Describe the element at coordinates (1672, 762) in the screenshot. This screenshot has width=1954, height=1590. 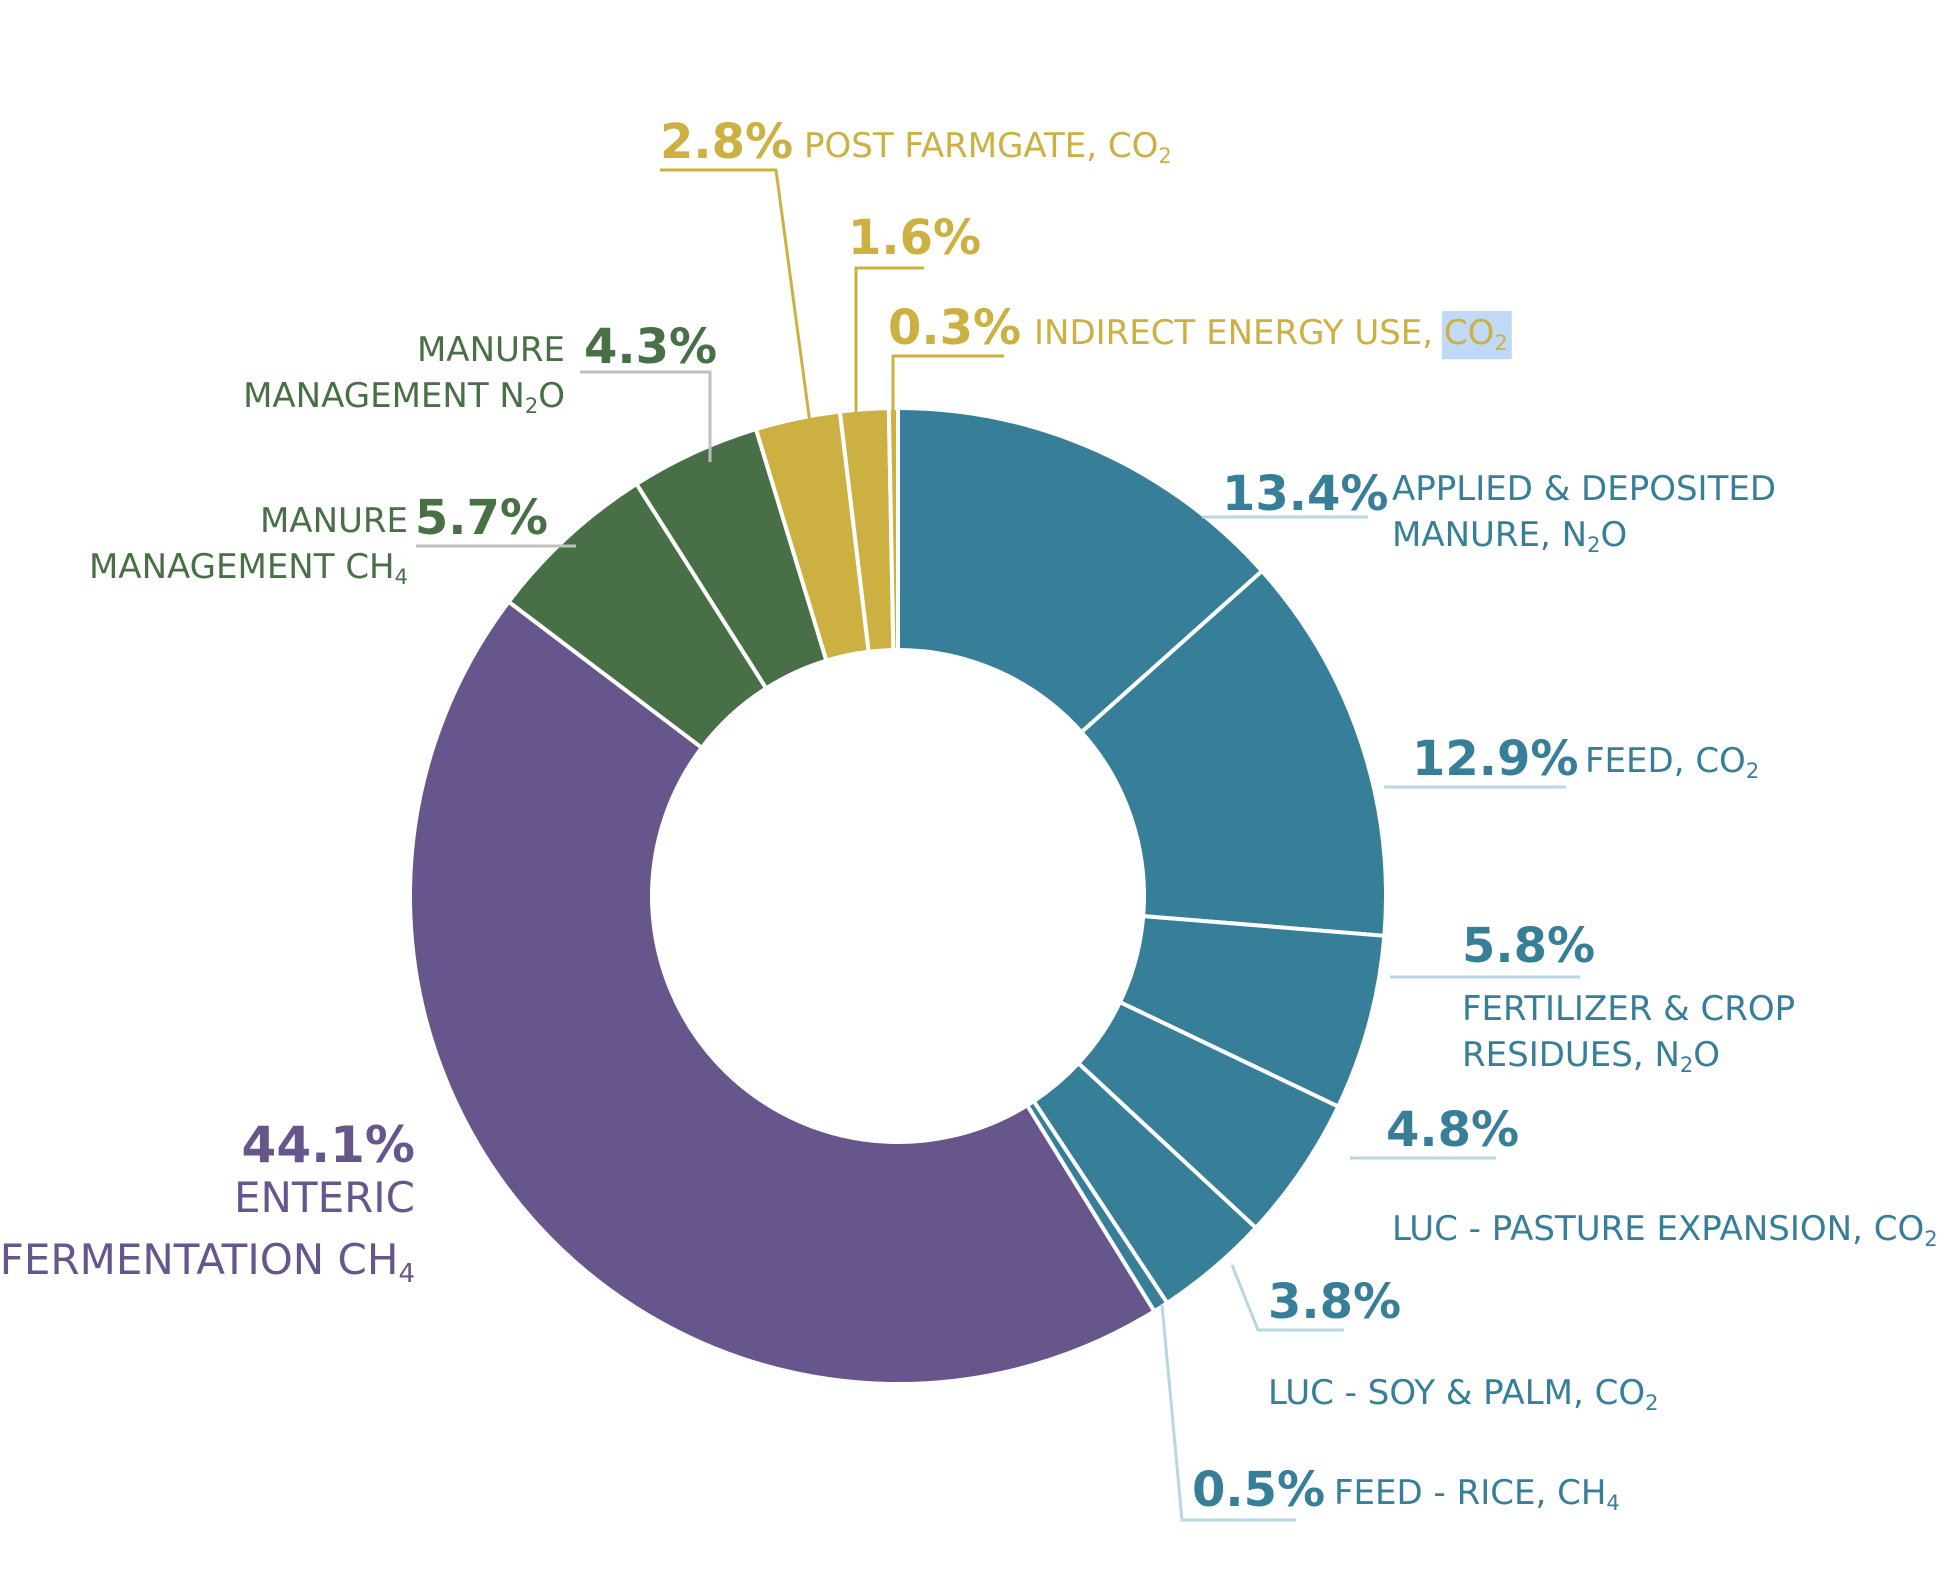
I see `category-label-2-line-1: FEED, CO2` at that location.